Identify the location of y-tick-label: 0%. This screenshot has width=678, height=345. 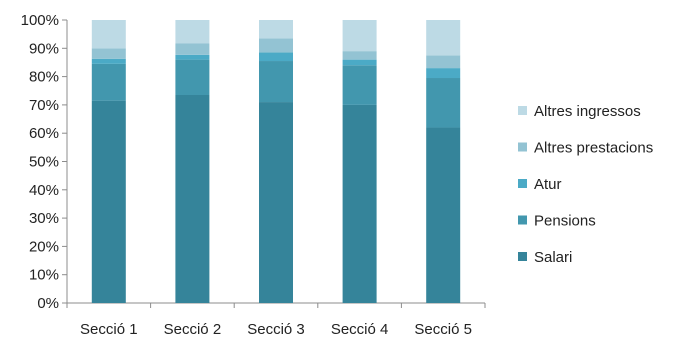
(48, 303).